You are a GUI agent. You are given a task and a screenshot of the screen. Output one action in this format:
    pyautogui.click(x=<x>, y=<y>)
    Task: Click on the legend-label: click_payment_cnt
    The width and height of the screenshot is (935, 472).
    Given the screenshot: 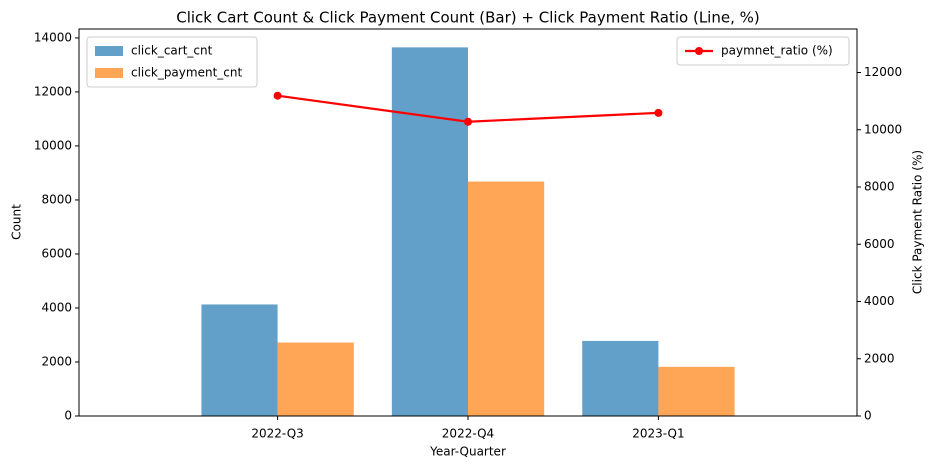 What is the action you would take?
    pyautogui.click(x=186, y=73)
    